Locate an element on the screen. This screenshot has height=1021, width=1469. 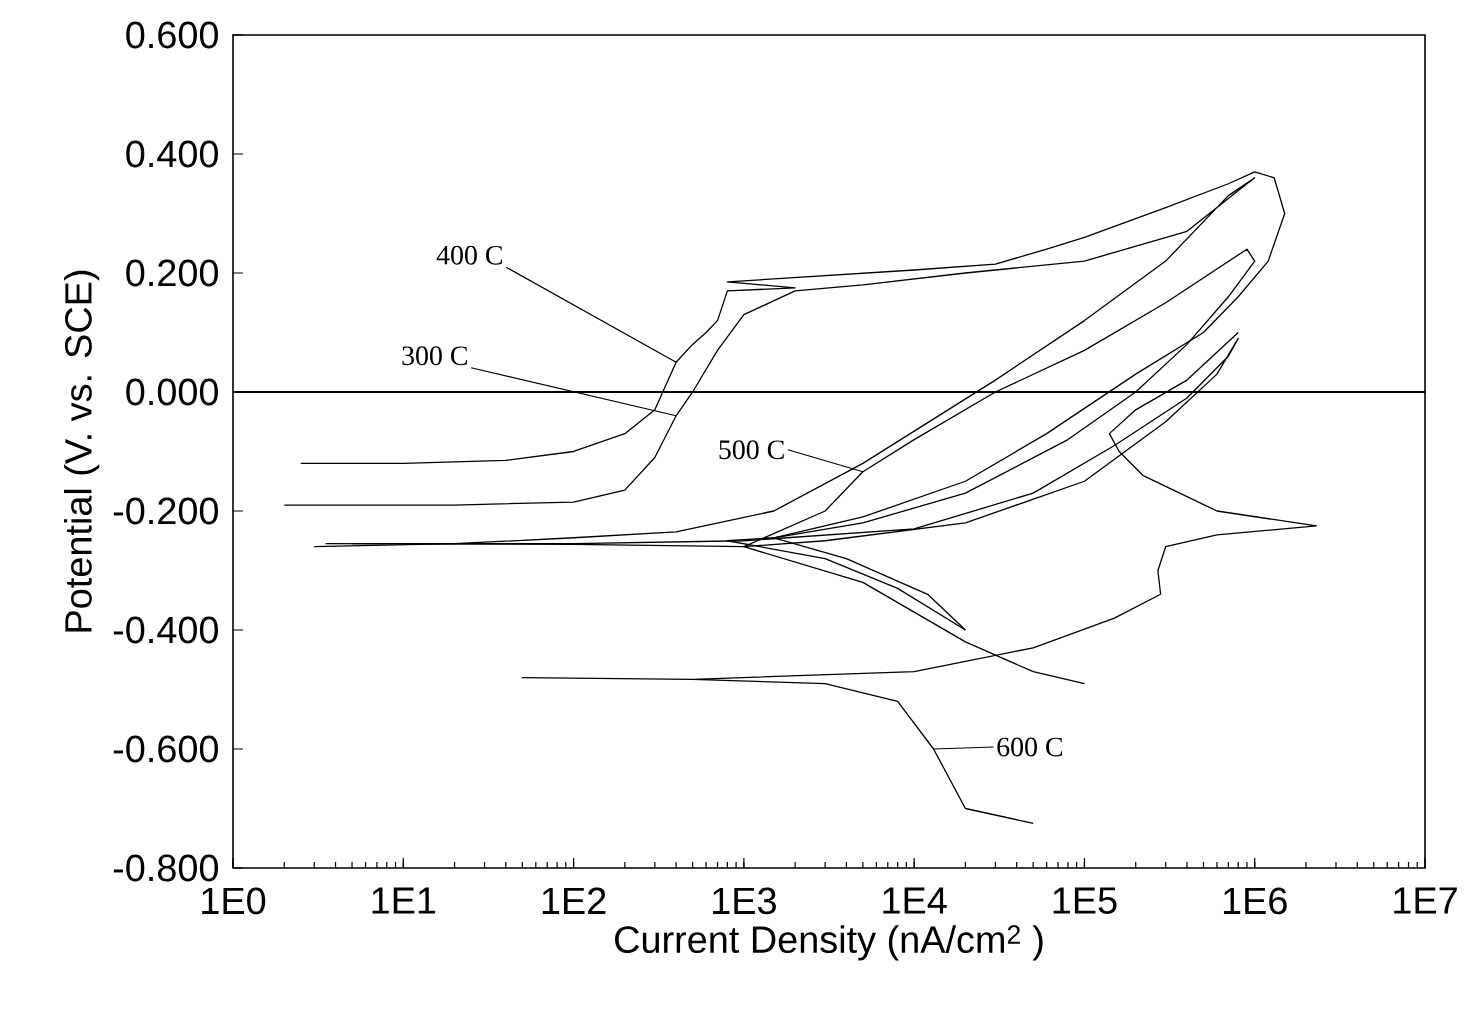
x-tick-label: 1E5 is located at coordinates (1085, 900).